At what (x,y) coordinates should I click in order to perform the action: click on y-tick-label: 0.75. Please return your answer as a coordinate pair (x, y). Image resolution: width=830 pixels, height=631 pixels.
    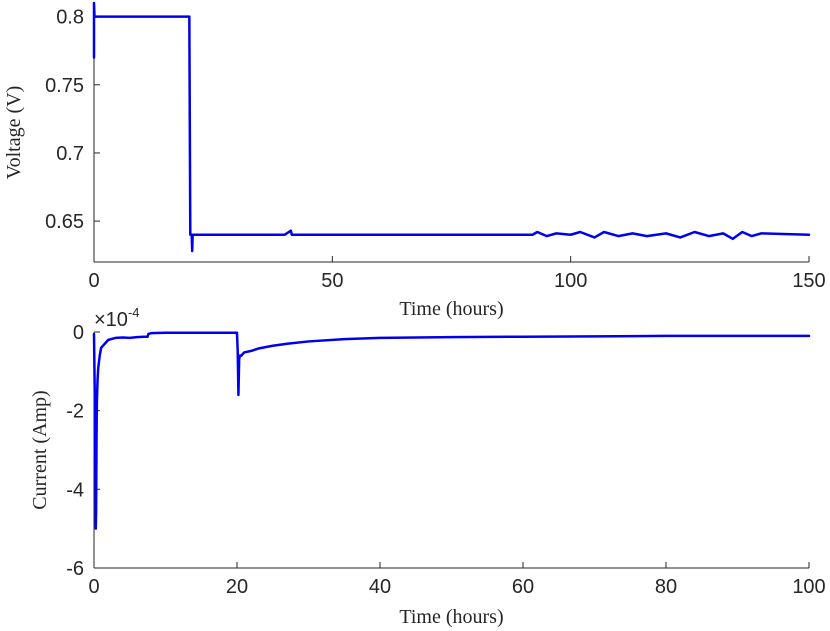
    Looking at the image, I should click on (64, 86).